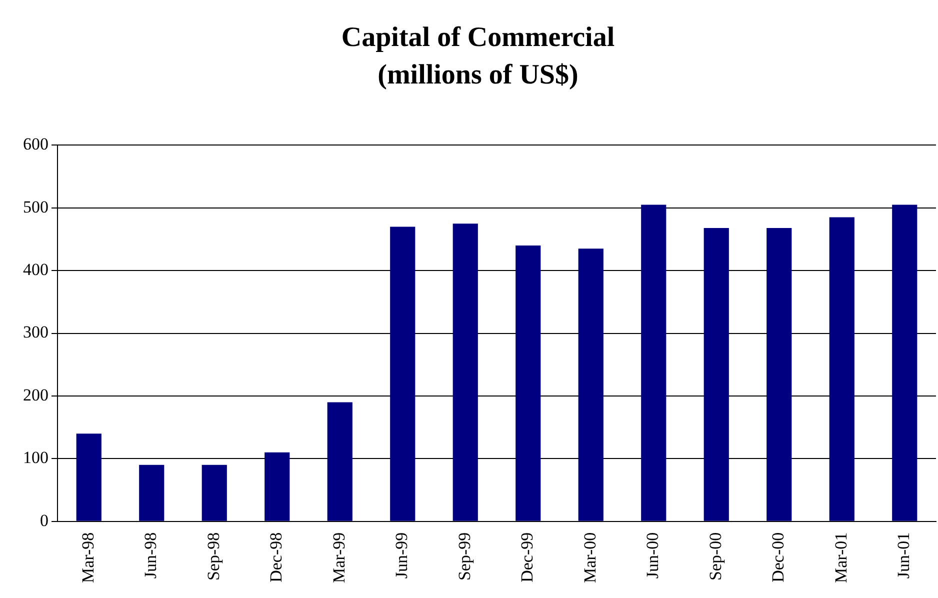  What do you see at coordinates (35, 144) in the screenshot?
I see `y-tick-label: 600` at bounding box center [35, 144].